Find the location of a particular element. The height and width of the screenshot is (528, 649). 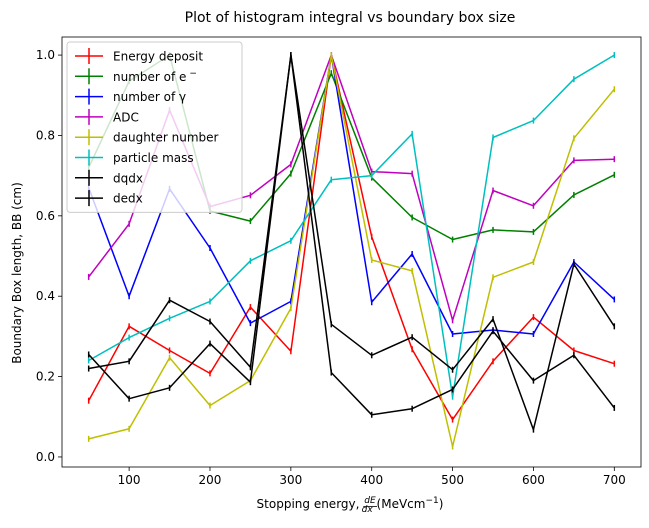

x-tick-label: 400 is located at coordinates (371, 480).